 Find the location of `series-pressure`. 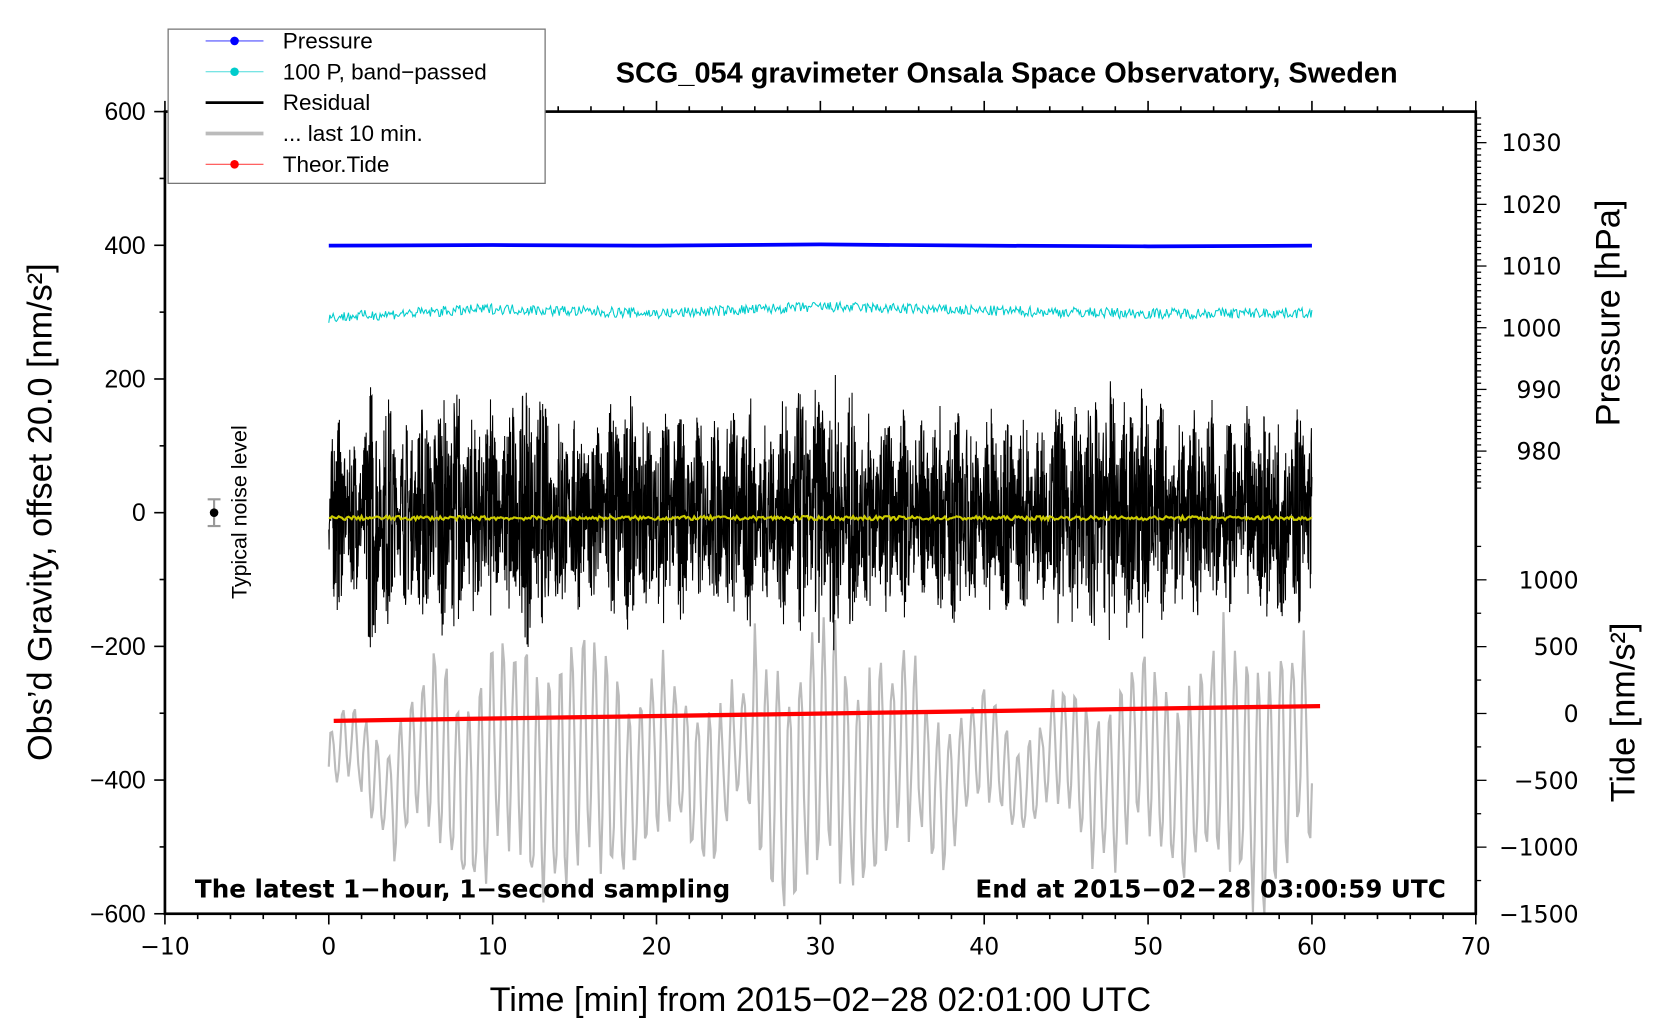

series-pressure is located at coordinates (820, 245).